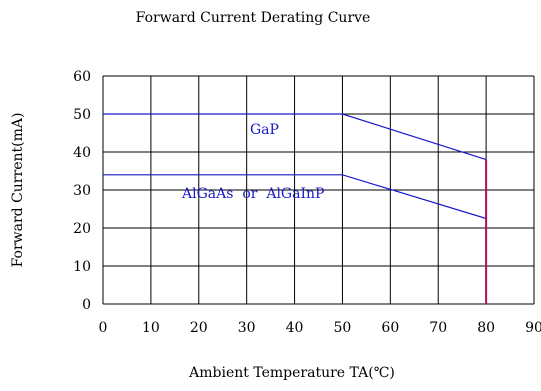  I want to click on x-axis-label: Ambient Temperature TA(℃), so click(291, 373).